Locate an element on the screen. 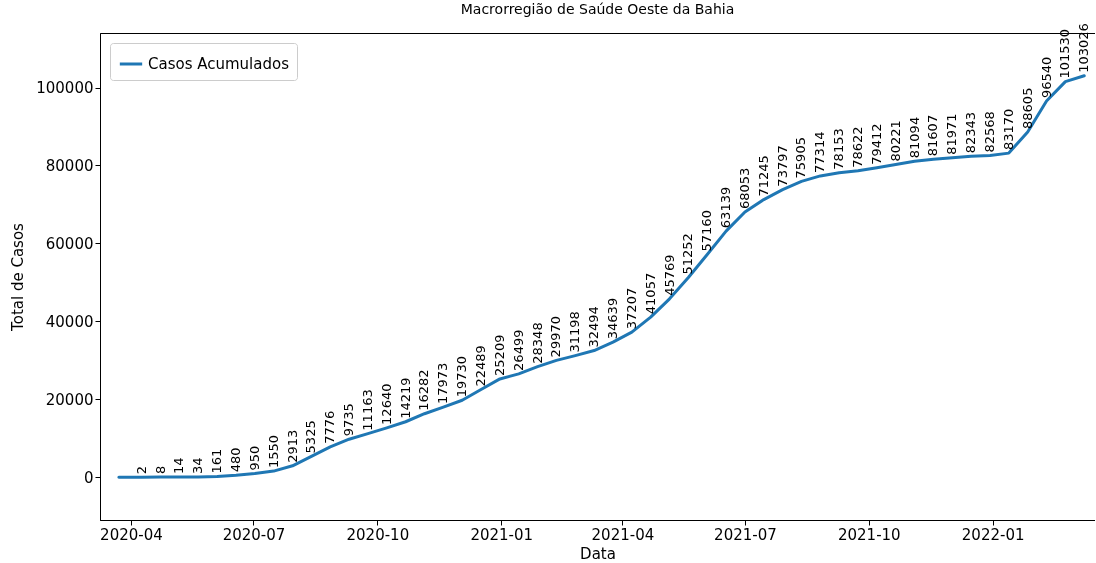  data-label: 81971 is located at coordinates (952, 134).